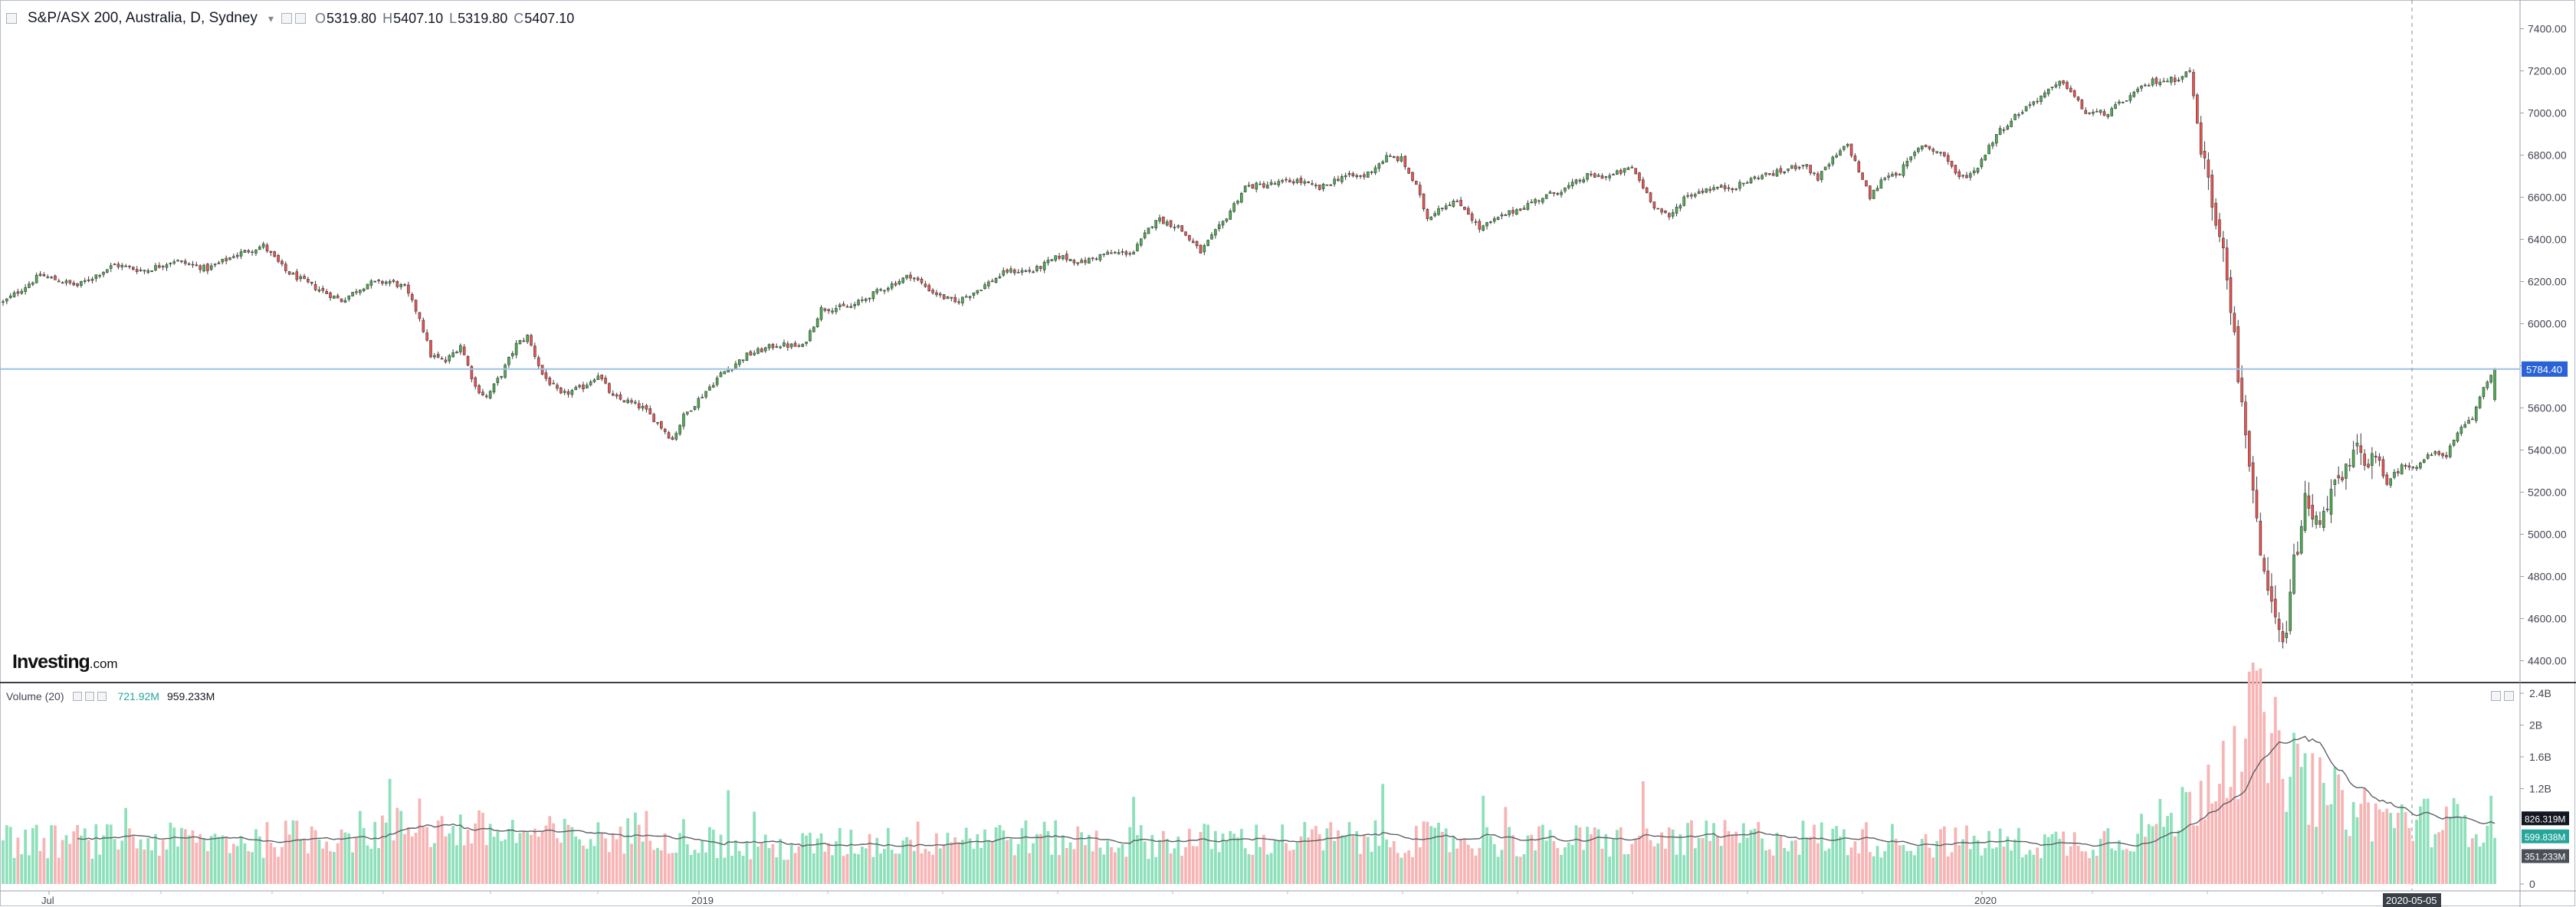 Image resolution: width=2576 pixels, height=907 pixels. Describe the element at coordinates (2547, 535) in the screenshot. I see `price-tick-label: 5000.00` at that location.